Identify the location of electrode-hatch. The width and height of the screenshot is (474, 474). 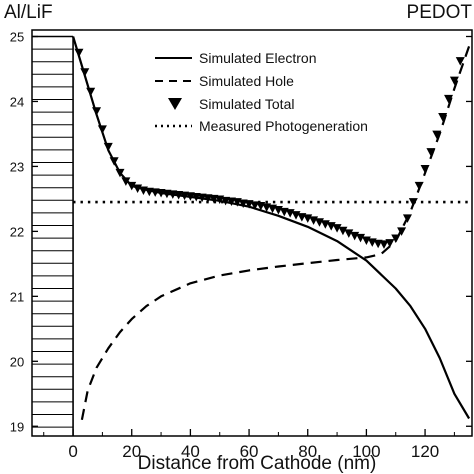
(53, 231).